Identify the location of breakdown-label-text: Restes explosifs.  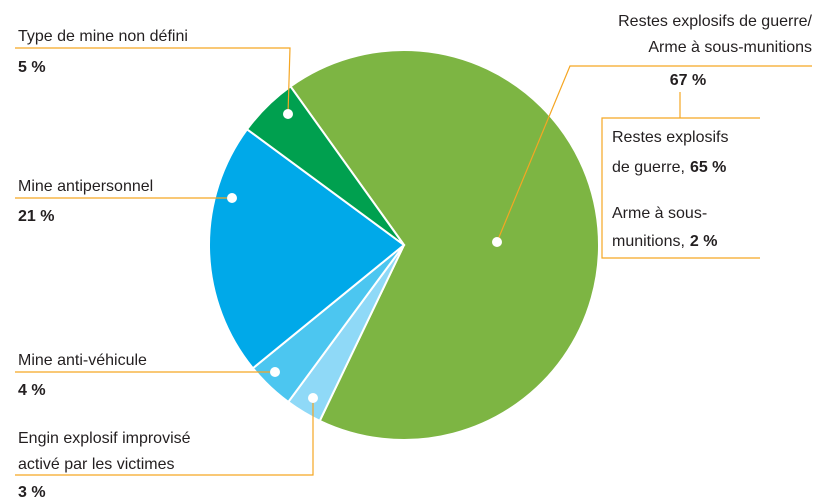
(670, 137).